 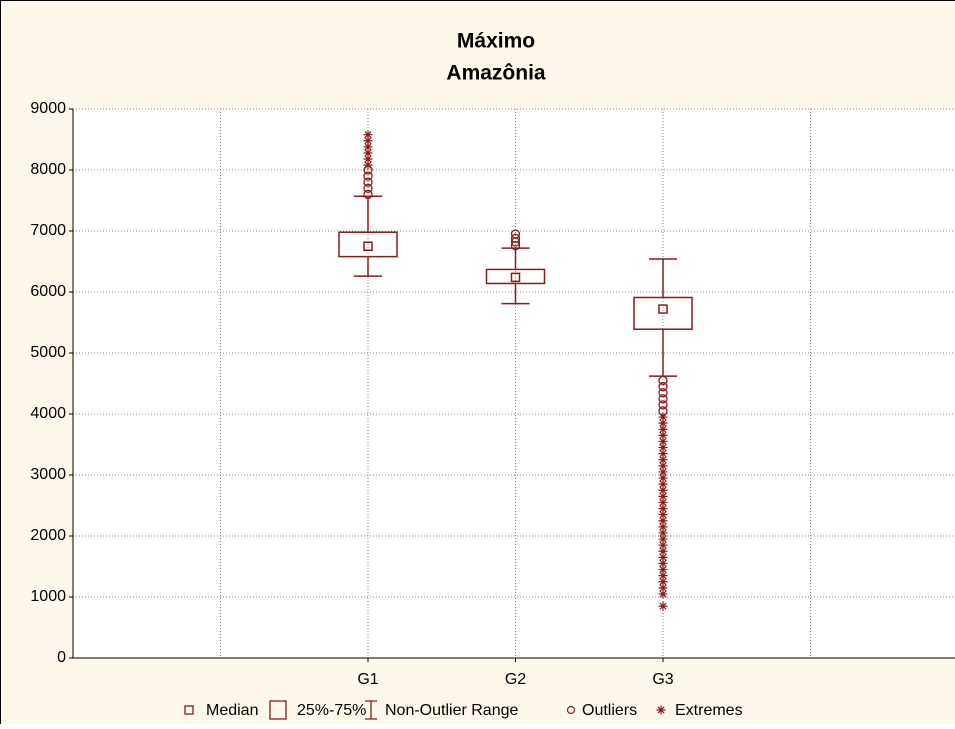 I want to click on y-tick-label: 0, so click(x=61, y=657).